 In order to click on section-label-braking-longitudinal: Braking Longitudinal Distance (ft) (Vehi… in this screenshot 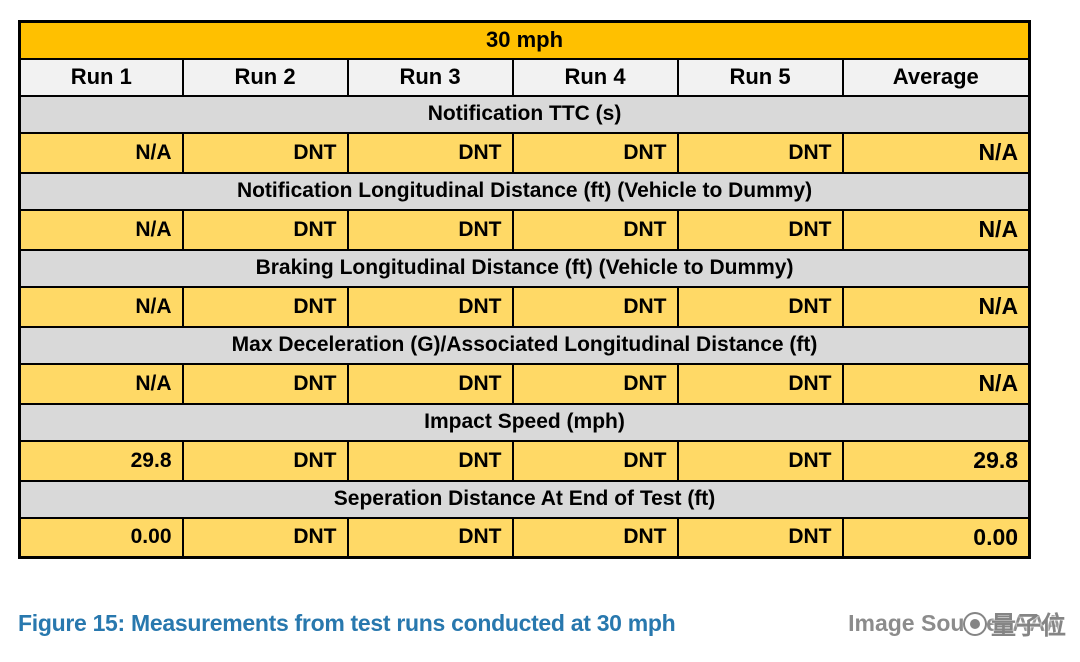, I will do `click(524, 268)`.